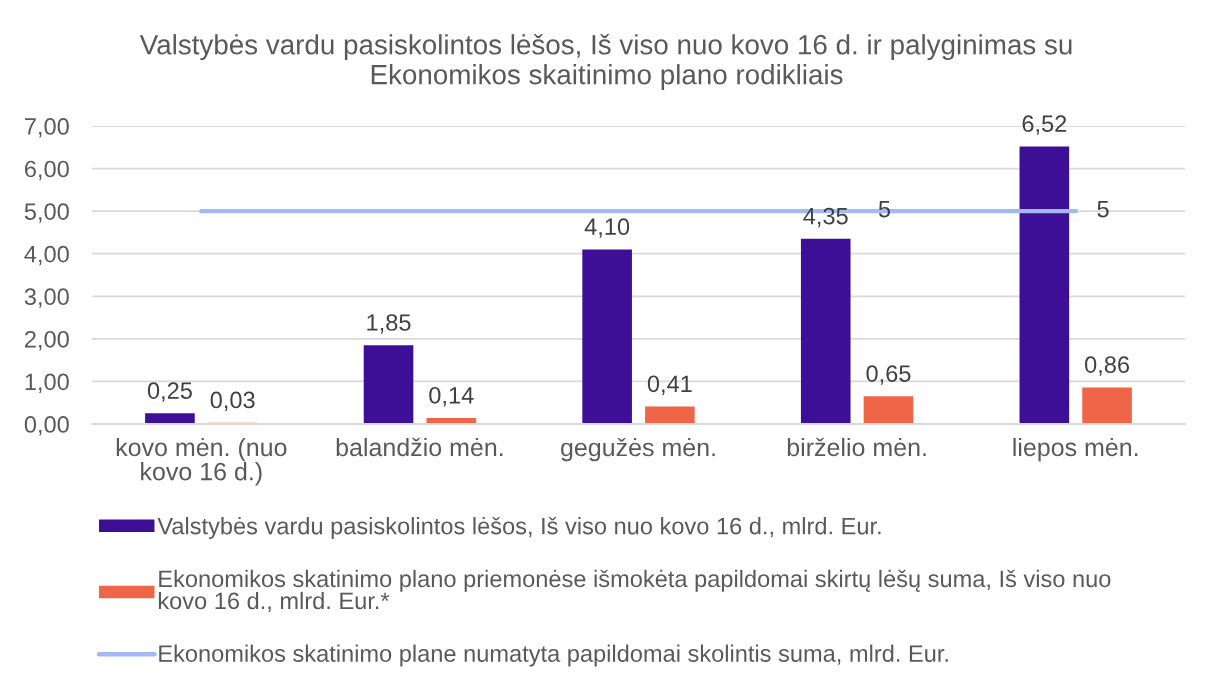 The image size is (1213, 700). What do you see at coordinates (519, 528) in the screenshot?
I see `legend-label: Valstybės vardu pasiskolintos lėšos, Iš viso nuo kovo 16 d., mlrd. Eur.` at bounding box center [519, 528].